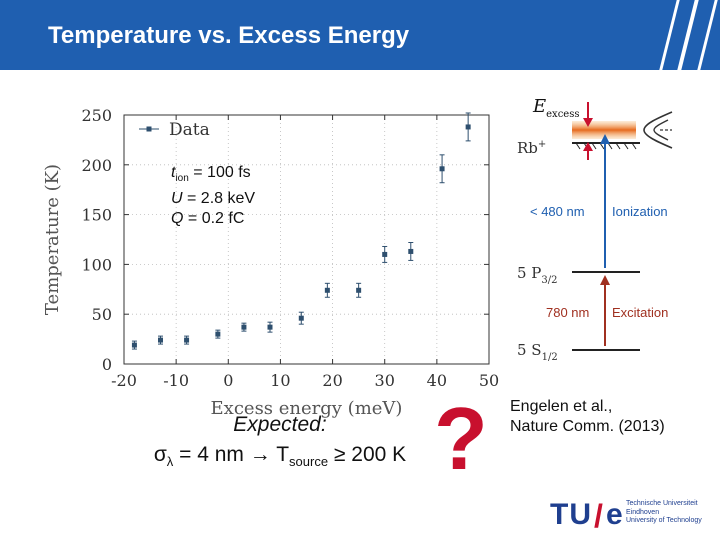 This screenshot has height=540, width=720. I want to click on p-state-label: 5 P3/2, so click(537, 275).